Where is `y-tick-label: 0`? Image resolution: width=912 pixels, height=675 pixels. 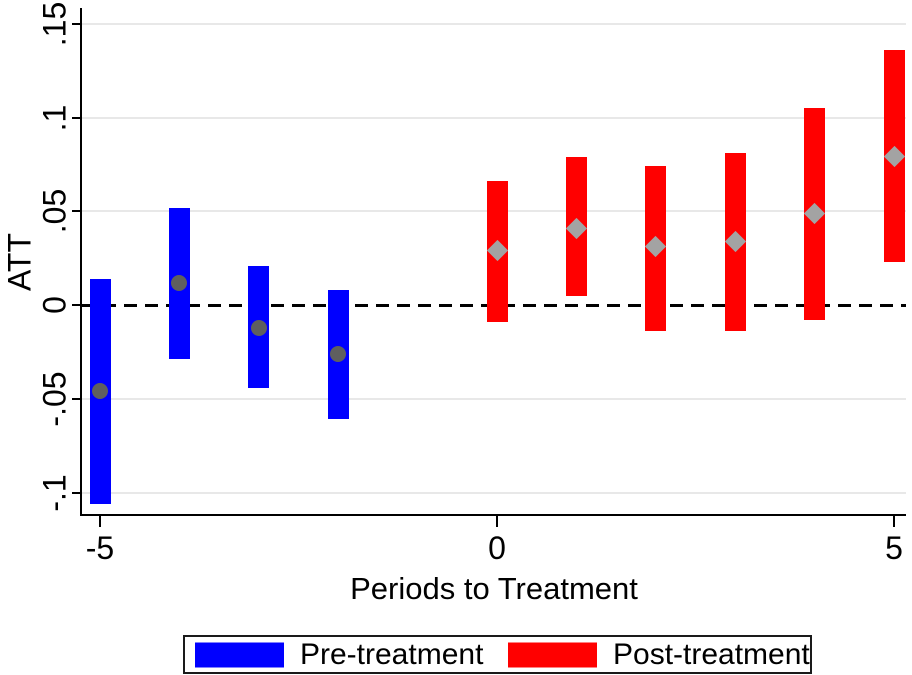
y-tick-label: 0 is located at coordinates (54, 305).